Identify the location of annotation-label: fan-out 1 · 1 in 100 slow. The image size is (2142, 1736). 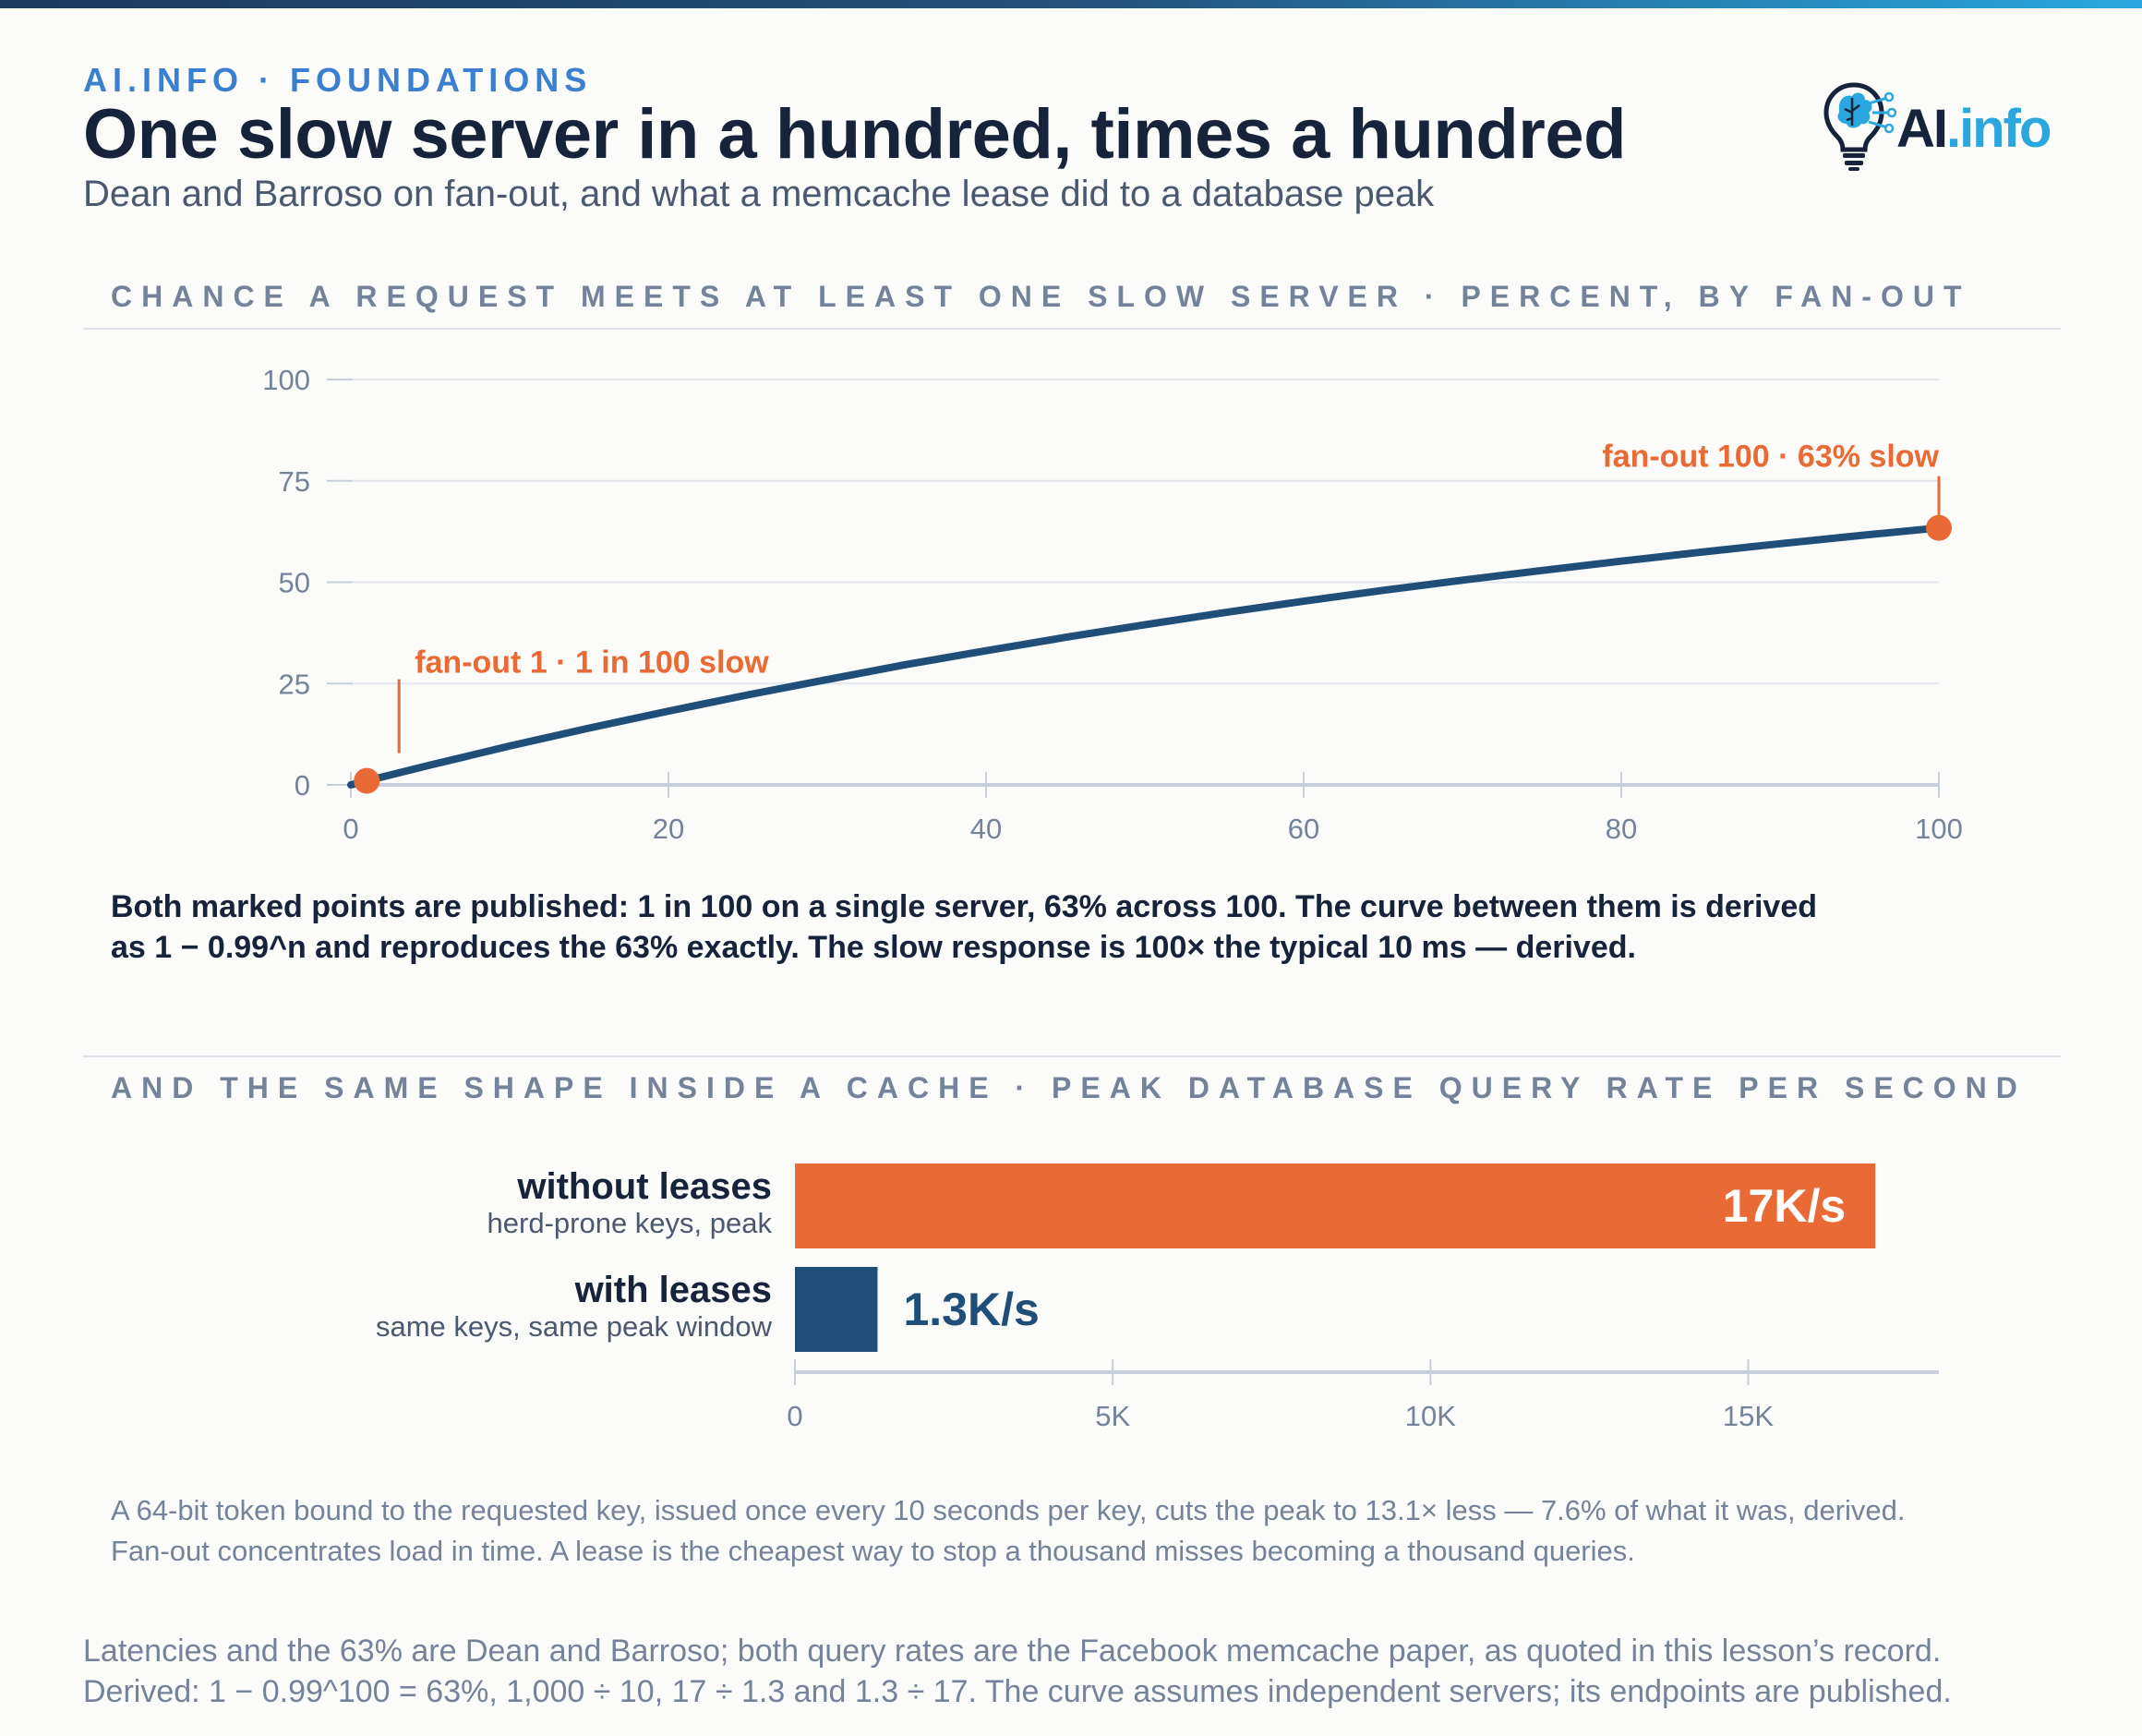
(592, 663).